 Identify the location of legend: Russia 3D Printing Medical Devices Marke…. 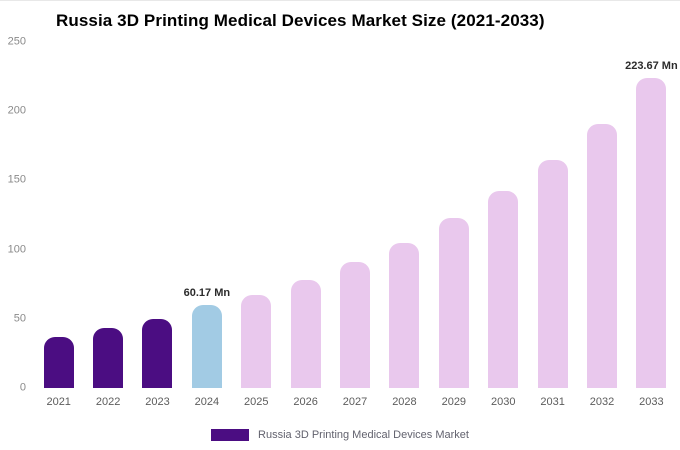
(340, 435).